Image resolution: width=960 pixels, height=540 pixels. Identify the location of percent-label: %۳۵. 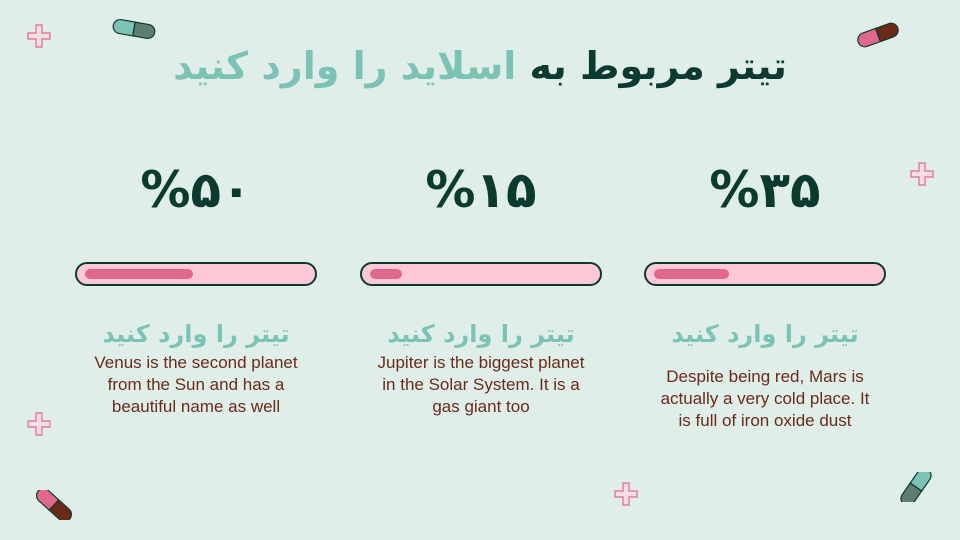
(765, 190).